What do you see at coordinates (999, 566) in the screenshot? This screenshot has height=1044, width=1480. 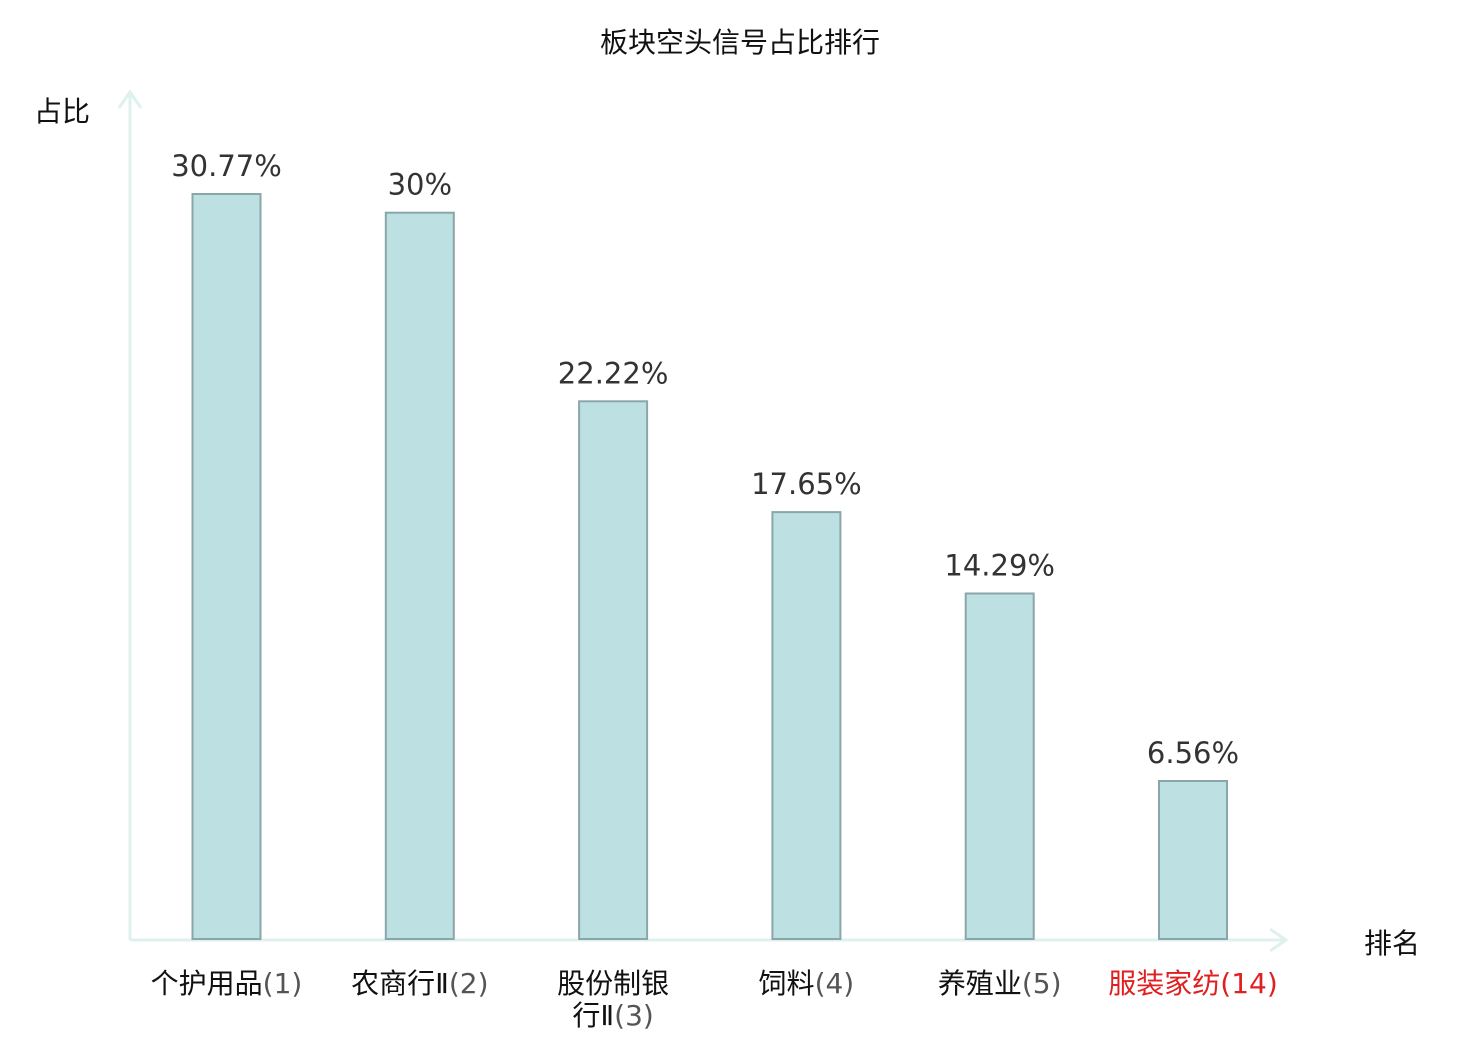 I see `bar-value-label: 14.29%` at bounding box center [999, 566].